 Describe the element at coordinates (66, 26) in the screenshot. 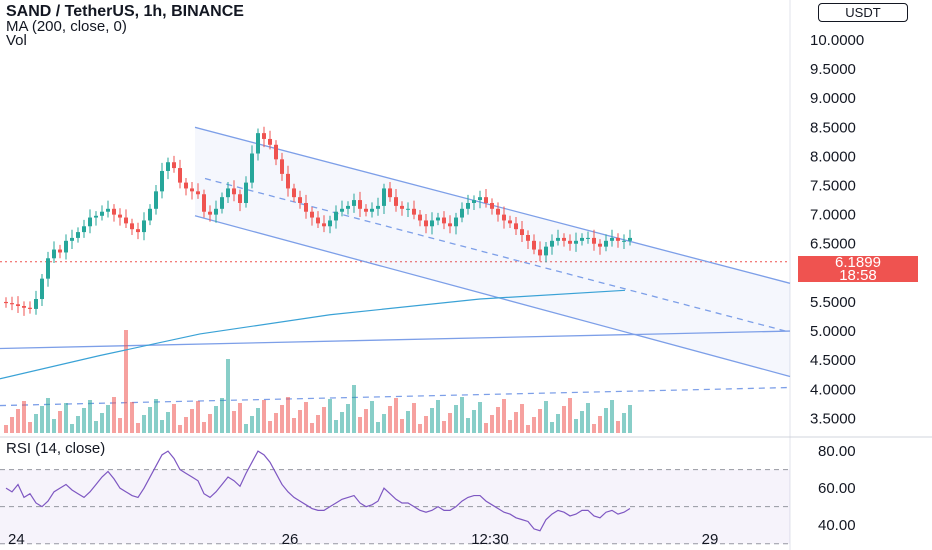

I see `ma-indicator-label: MA (200, close, 0)` at that location.